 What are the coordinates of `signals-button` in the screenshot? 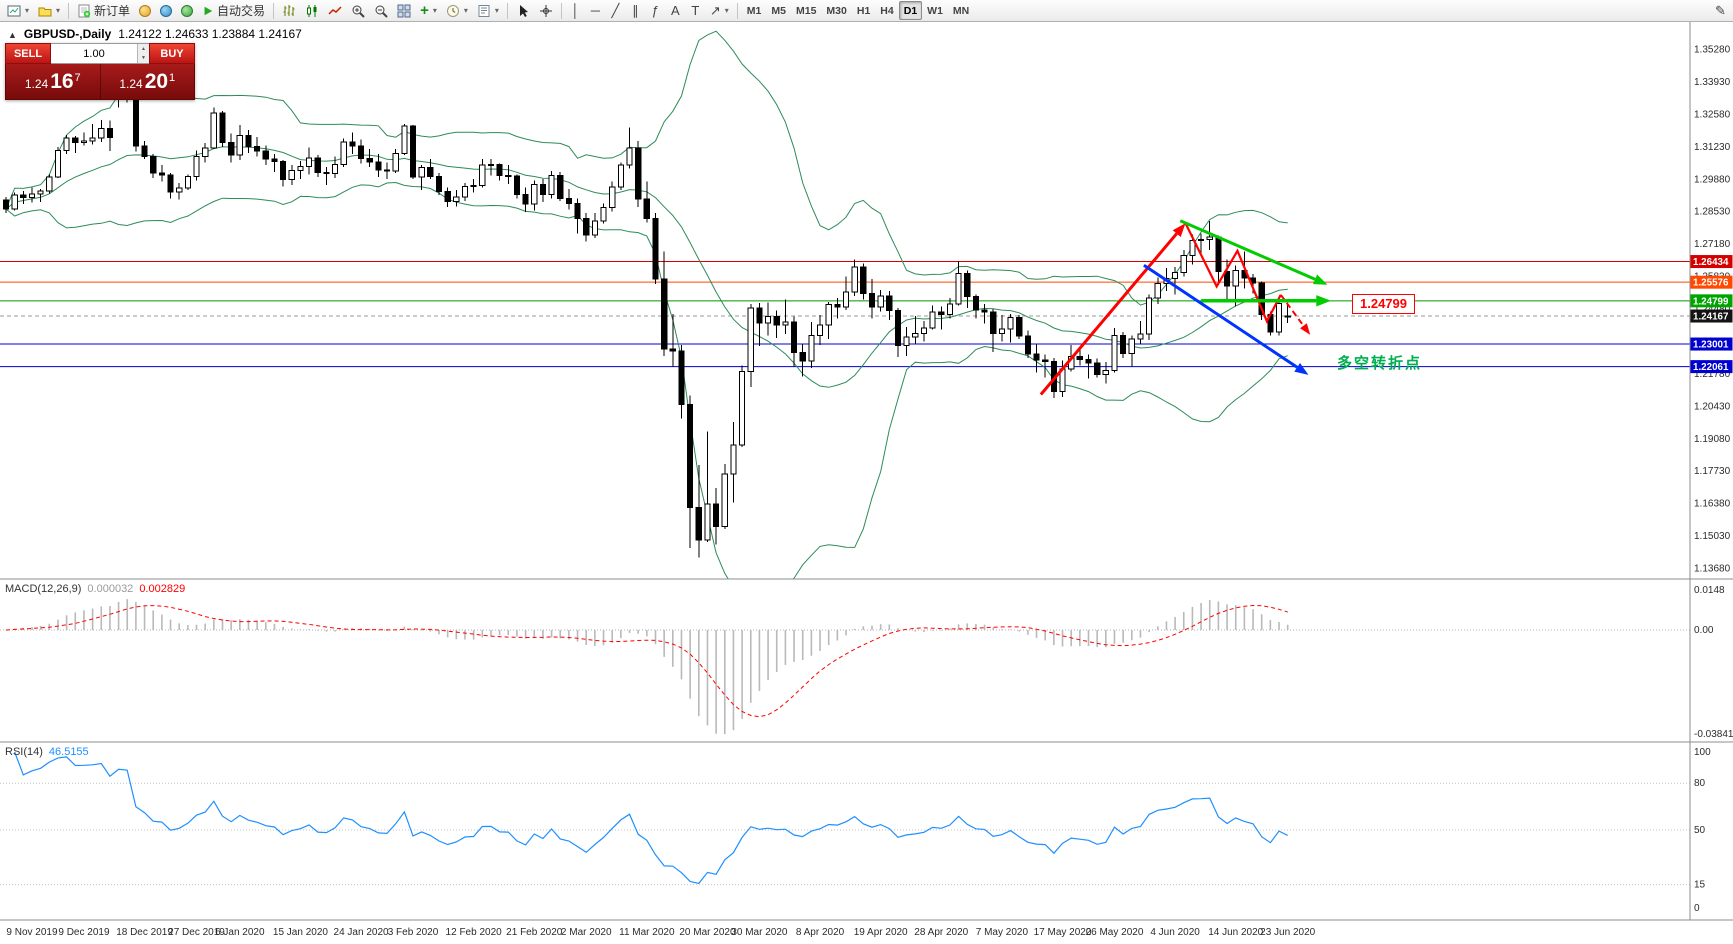 It's located at (187, 10).